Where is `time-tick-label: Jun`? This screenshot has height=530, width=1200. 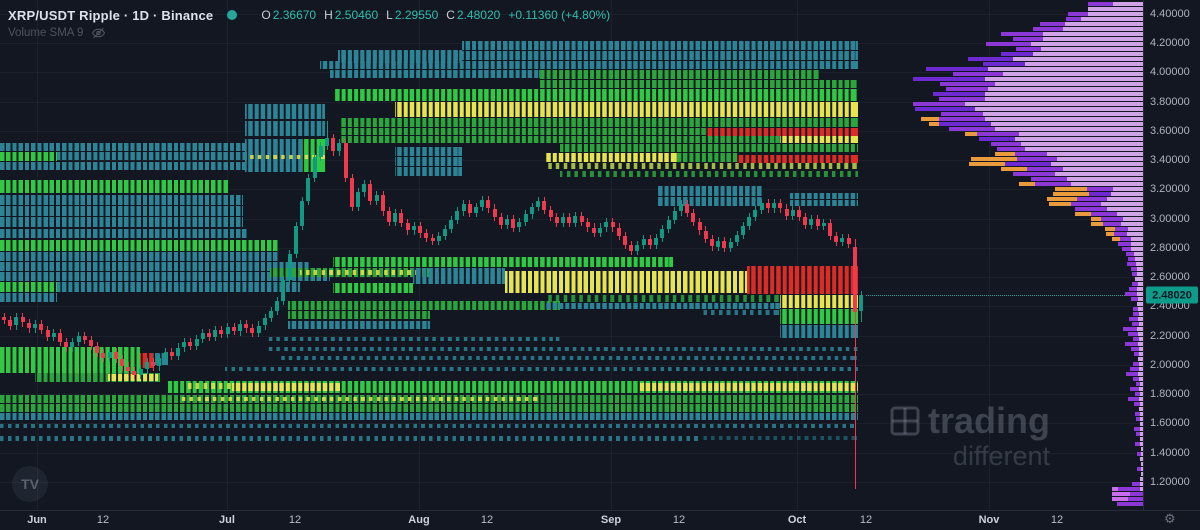 time-tick-label: Jun is located at coordinates (37, 520).